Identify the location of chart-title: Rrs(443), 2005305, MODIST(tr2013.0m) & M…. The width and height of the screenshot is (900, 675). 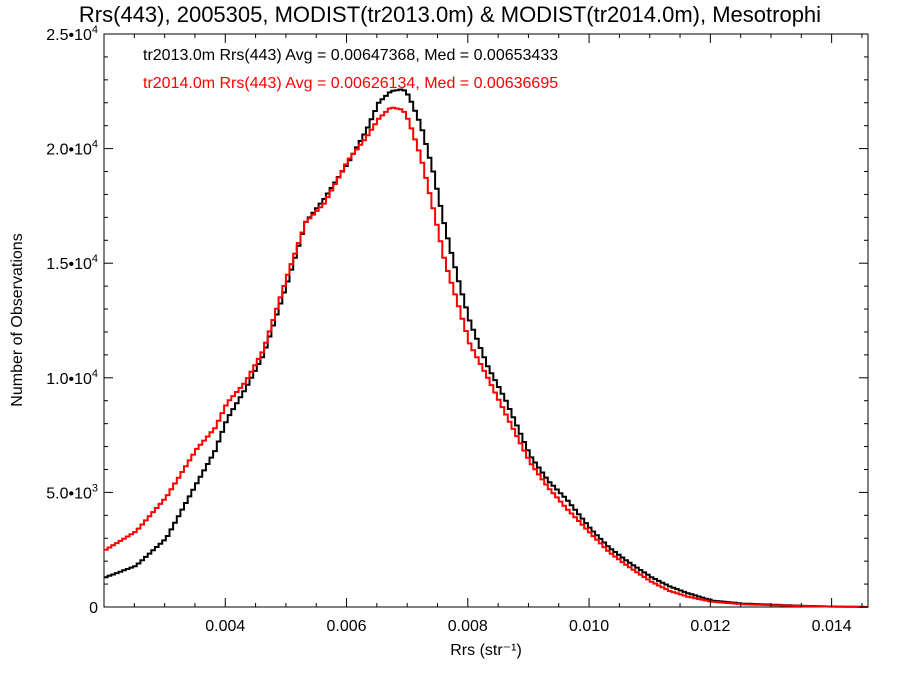
(450, 14).